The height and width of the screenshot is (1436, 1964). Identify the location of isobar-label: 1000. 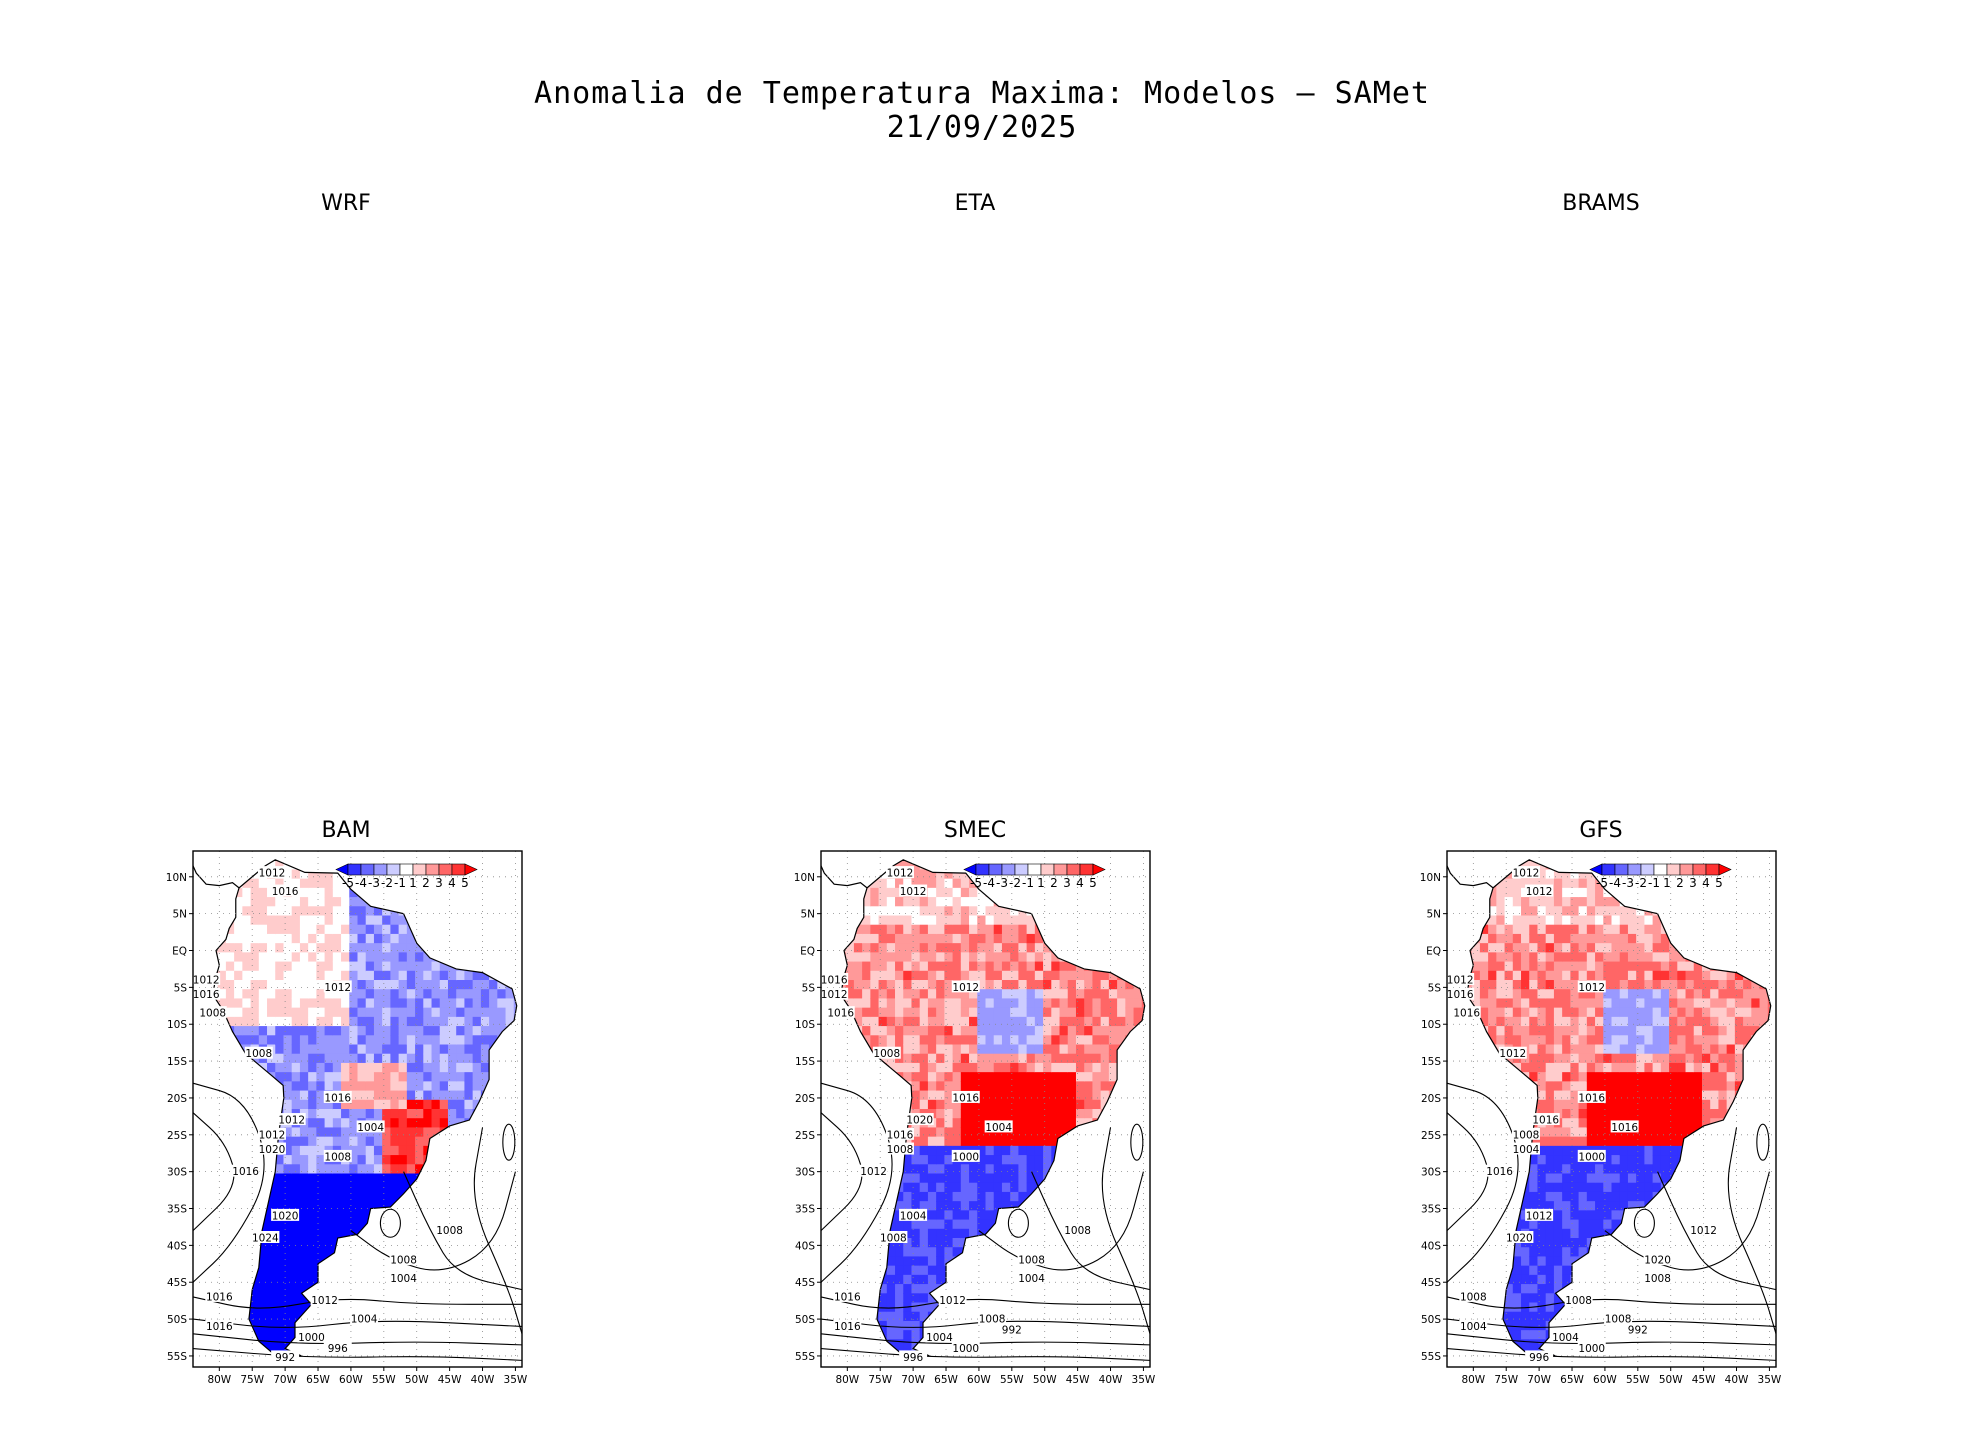
(1591, 1349).